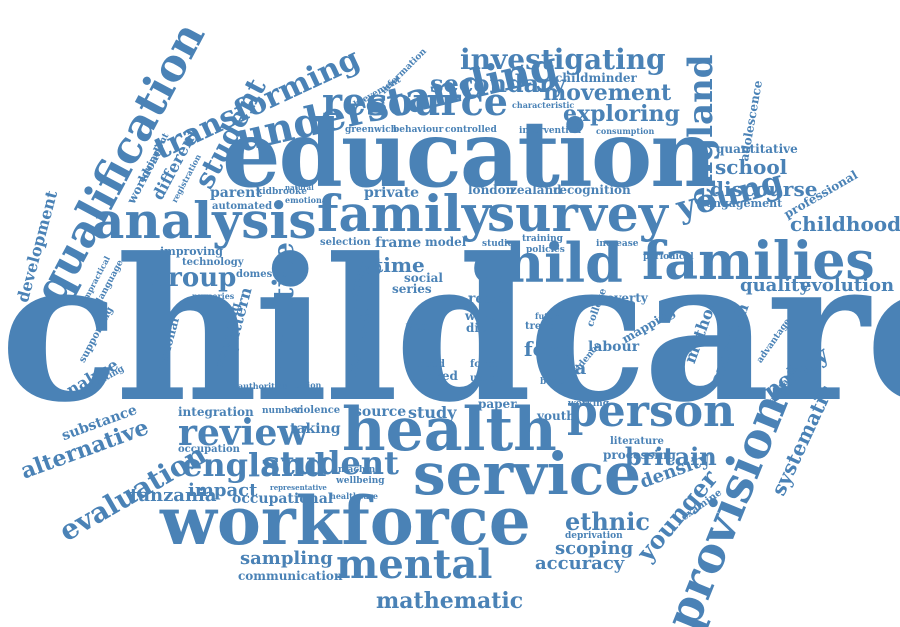 Image resolution: width=900 pixels, height=627 pixels. I want to click on word-service: service, so click(527, 474).